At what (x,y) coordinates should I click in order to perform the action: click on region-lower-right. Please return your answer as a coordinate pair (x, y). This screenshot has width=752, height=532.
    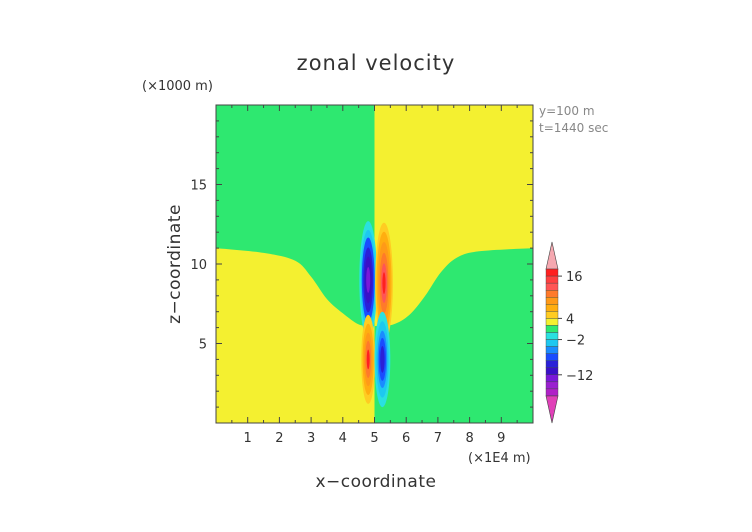
    Looking at the image, I should click on (453, 335).